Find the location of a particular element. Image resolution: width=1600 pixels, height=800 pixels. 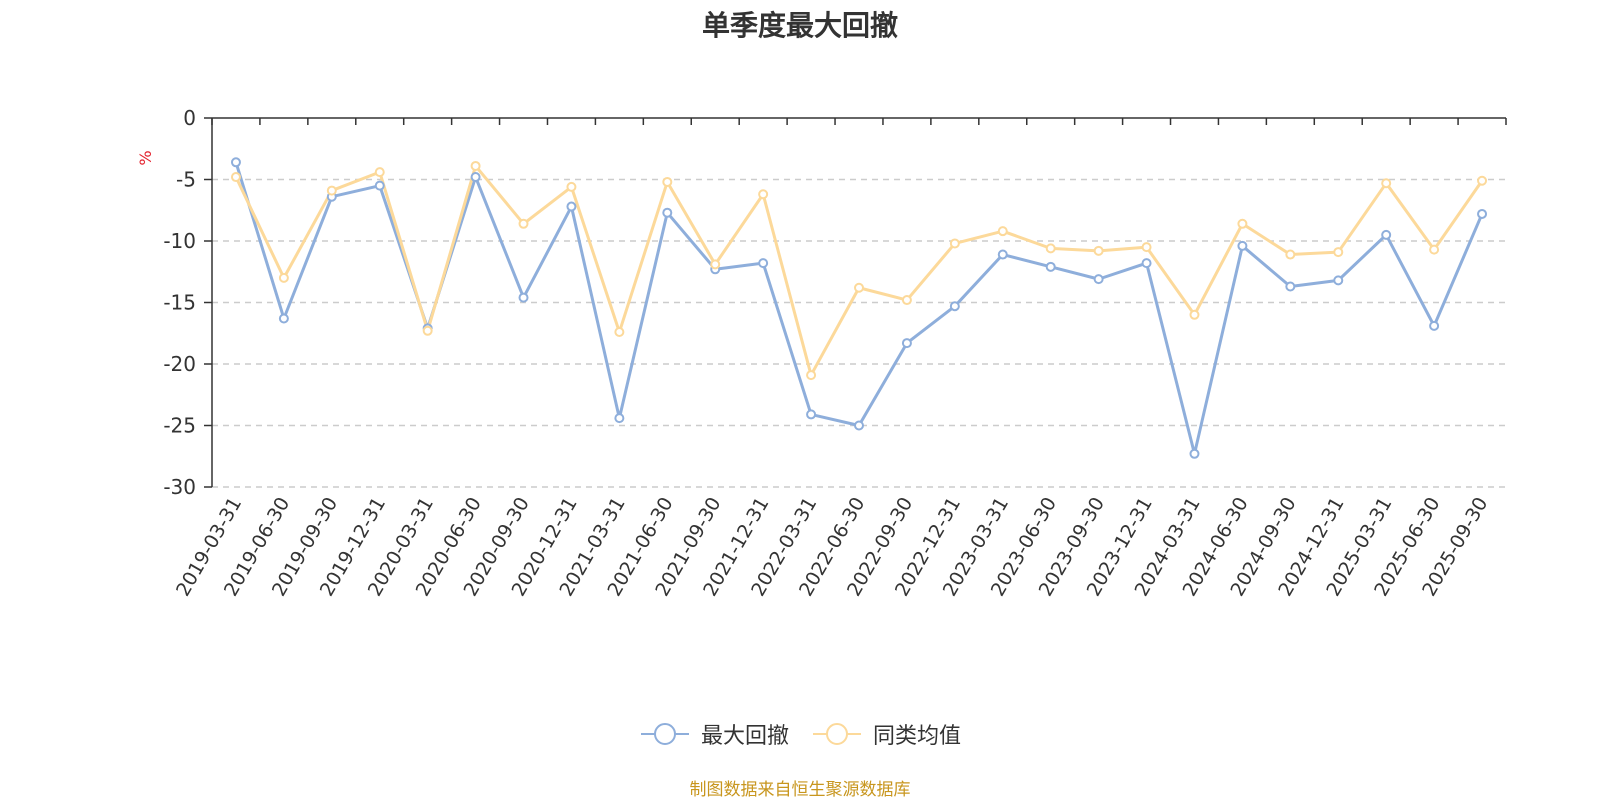

y-tick-label: -20 is located at coordinates (179, 364).